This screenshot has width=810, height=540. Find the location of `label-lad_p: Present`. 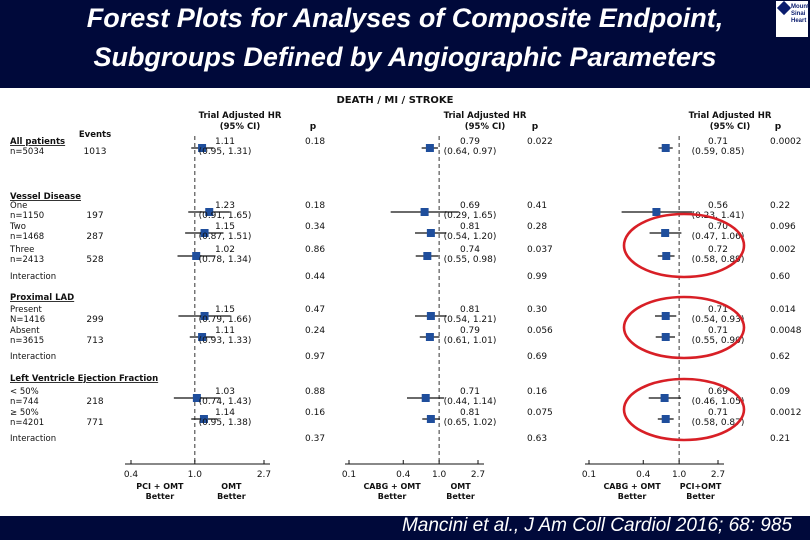

label-lad_p: Present is located at coordinates (26, 310).